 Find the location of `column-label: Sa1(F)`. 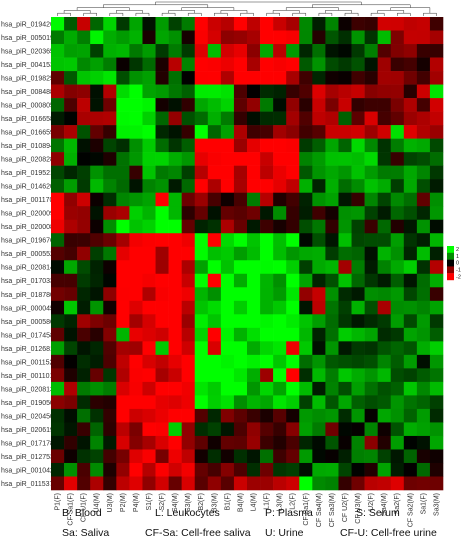

column-label: Sa1(F) is located at coordinates (423, 503).